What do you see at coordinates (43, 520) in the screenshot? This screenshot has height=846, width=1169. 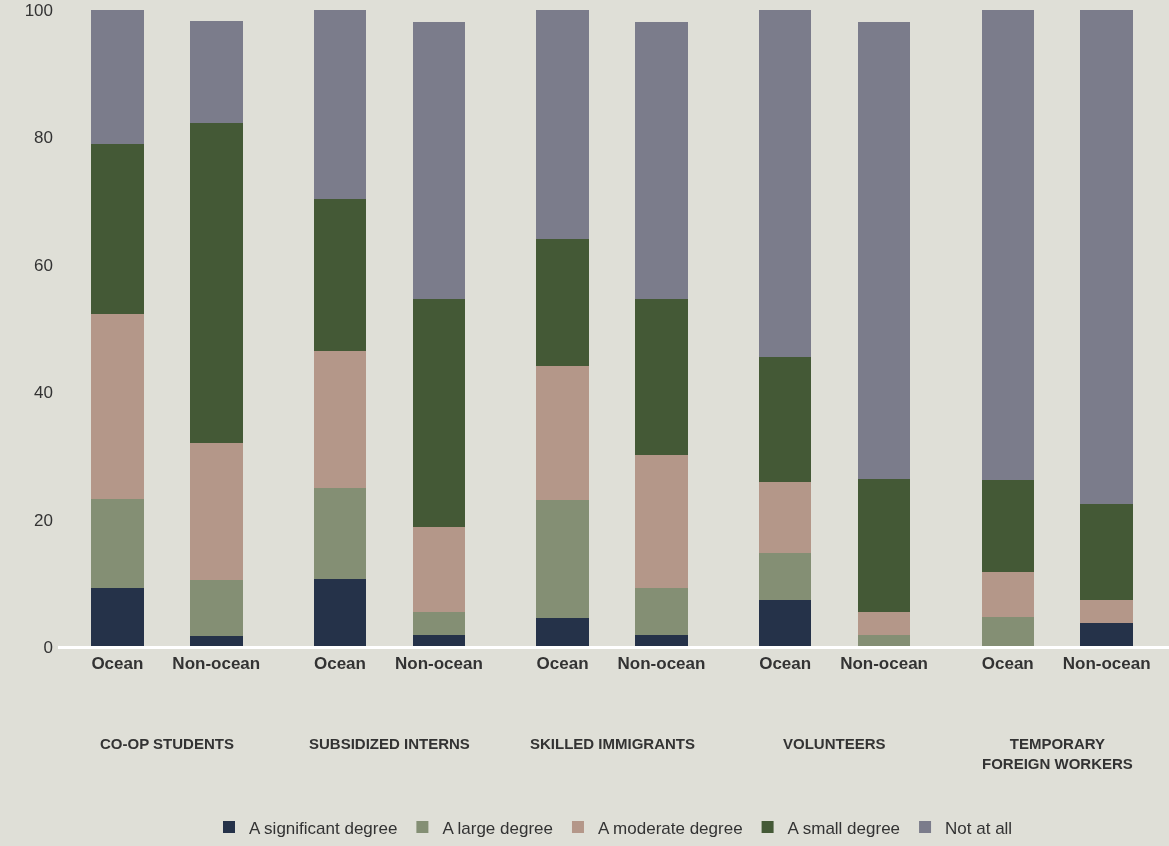 I see `y-tick-label: 20` at bounding box center [43, 520].